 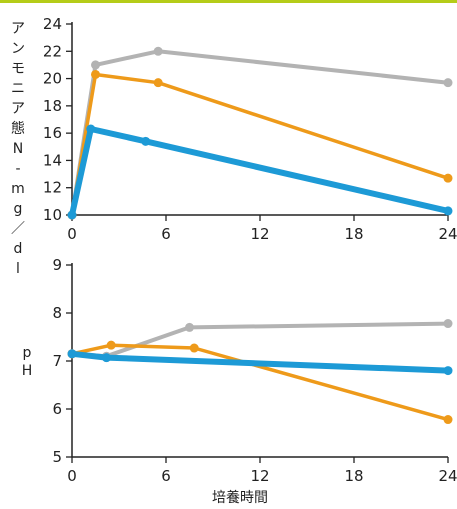 I want to click on y-tick-label: 20, so click(x=52, y=79).